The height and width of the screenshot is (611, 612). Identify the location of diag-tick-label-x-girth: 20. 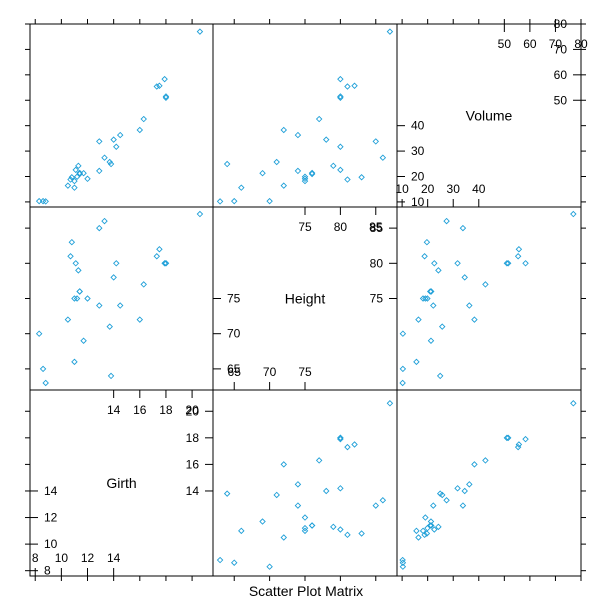
(192, 410).